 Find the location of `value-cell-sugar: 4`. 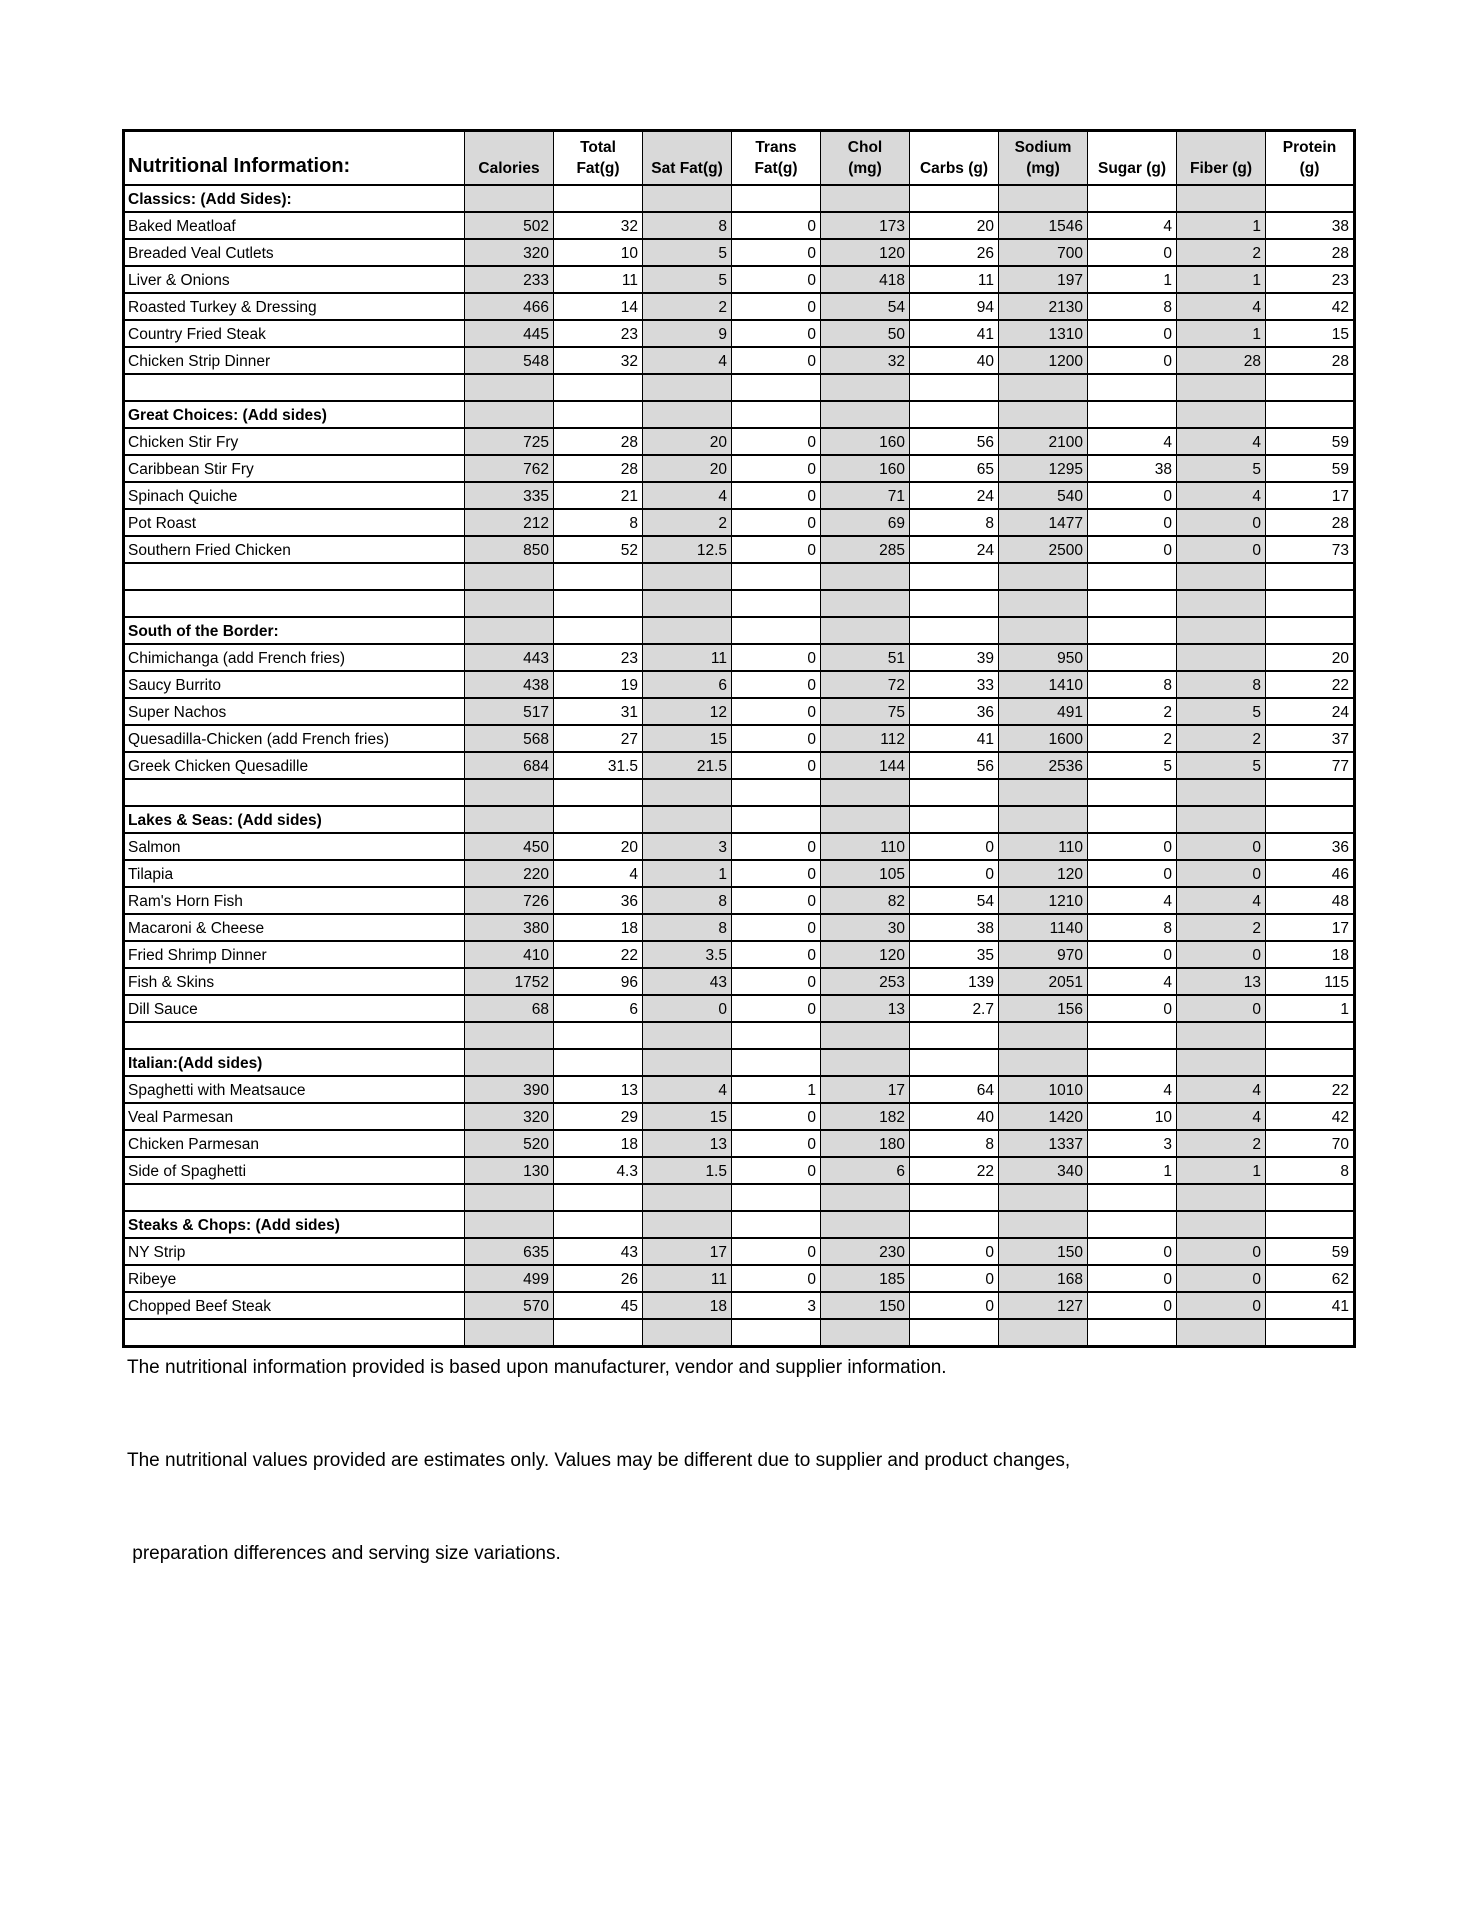

value-cell-sugar: 4 is located at coordinates (1132, 900).